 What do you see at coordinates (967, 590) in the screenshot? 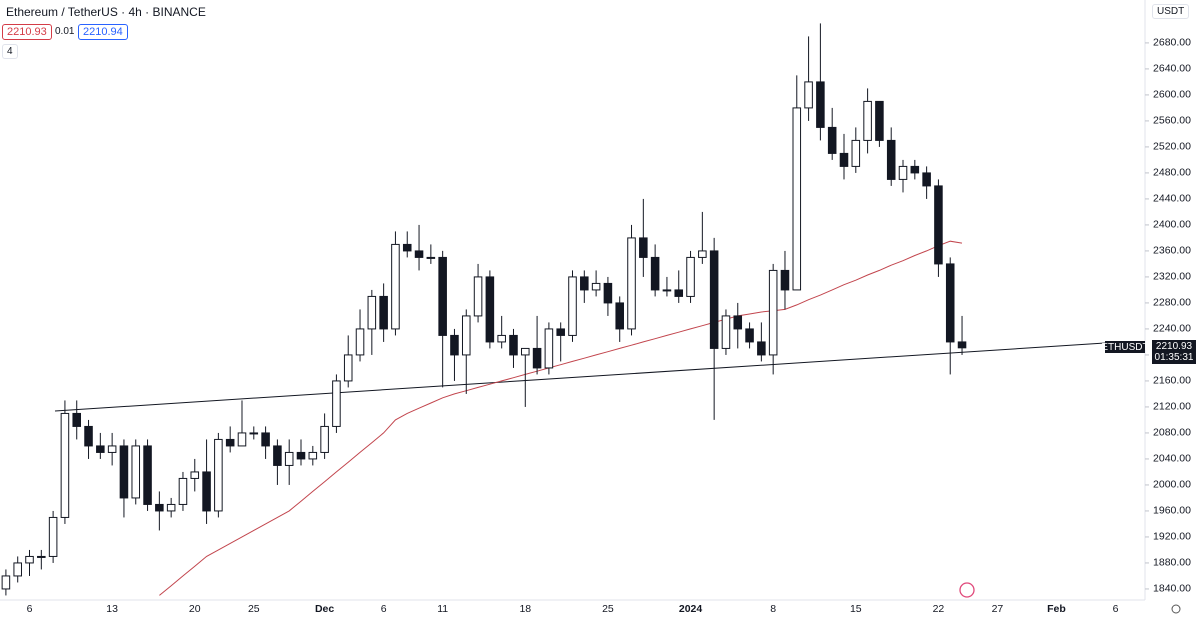
I see `replay-icon` at bounding box center [967, 590].